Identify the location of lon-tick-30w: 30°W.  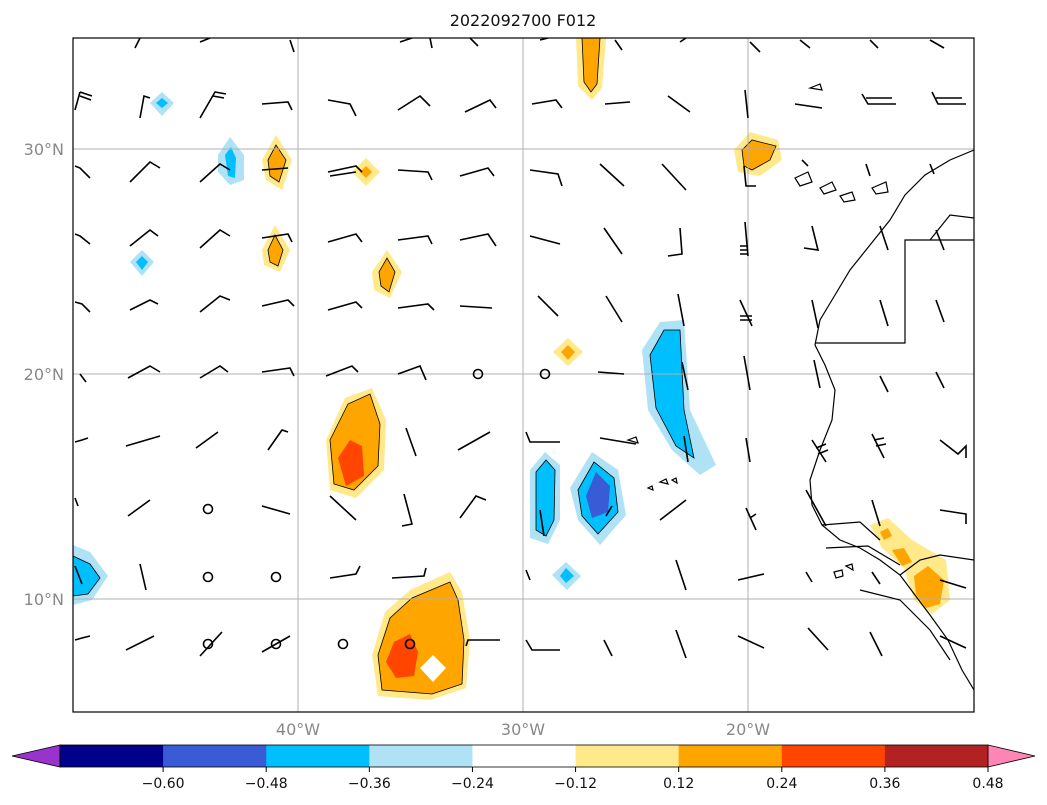
(523, 729).